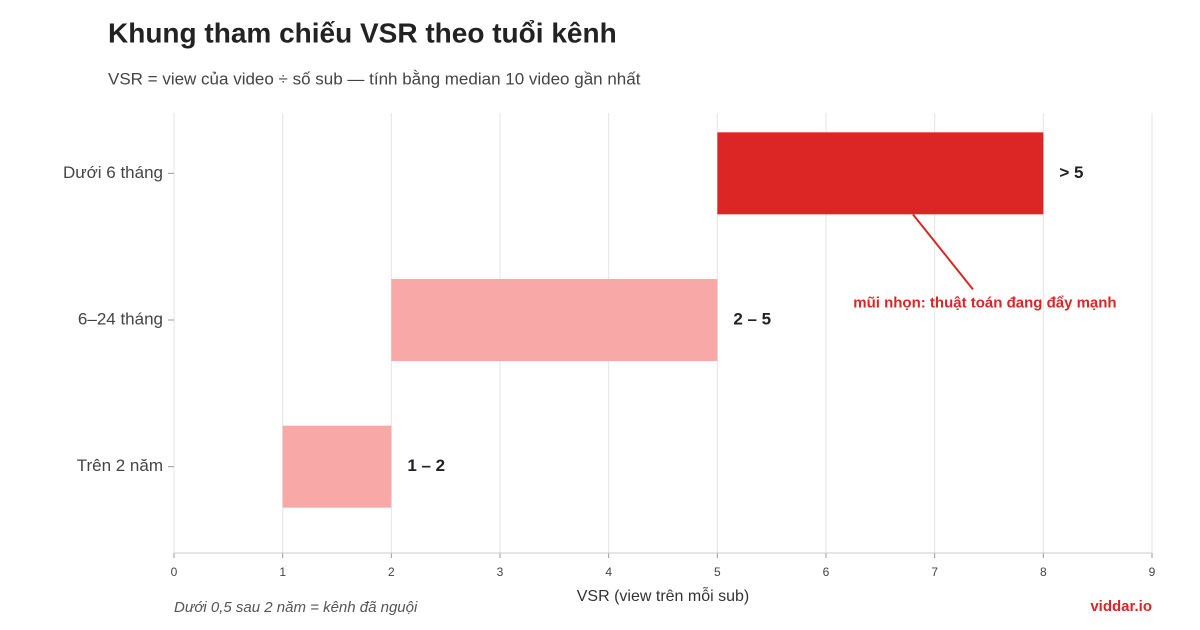 The image size is (1200, 630). What do you see at coordinates (943, 251) in the screenshot?
I see `annotation-line` at bounding box center [943, 251].